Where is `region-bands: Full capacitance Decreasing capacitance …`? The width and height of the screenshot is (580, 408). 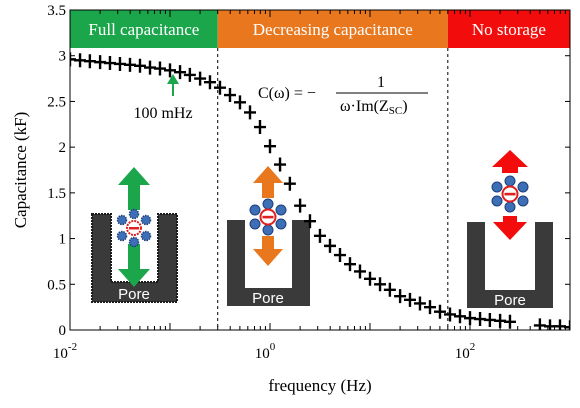
region-bands: Full capacitance Decreasing capacitance … is located at coordinates (320, 29).